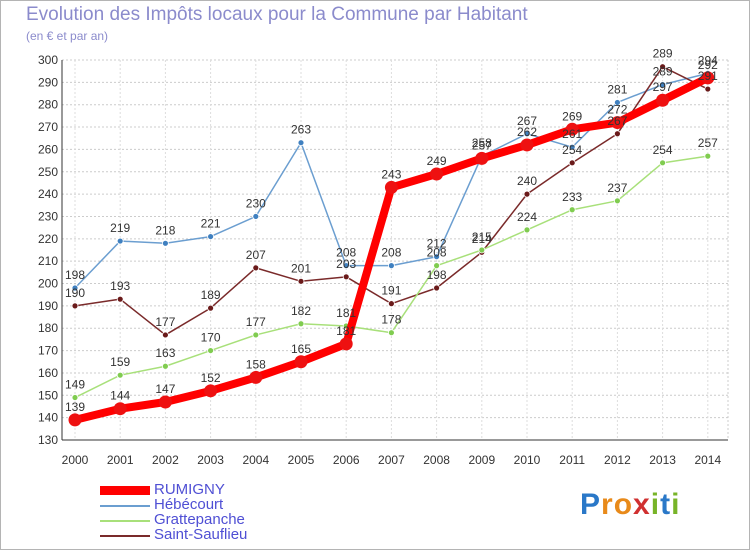 The height and width of the screenshot is (550, 750). Describe the element at coordinates (48, 328) in the screenshot. I see `y-tick-label-180: 180` at that location.